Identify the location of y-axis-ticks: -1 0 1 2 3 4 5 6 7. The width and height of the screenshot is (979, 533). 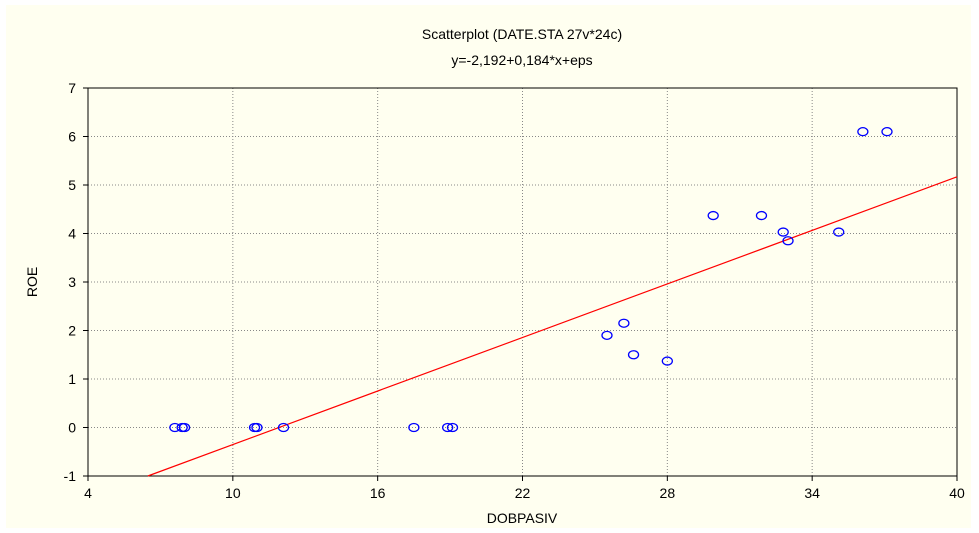
(76, 282).